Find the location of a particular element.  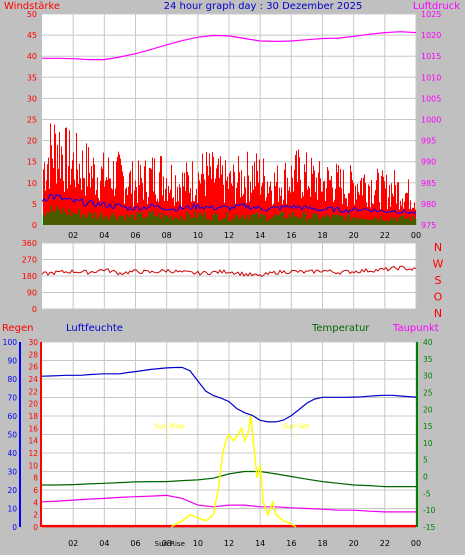

wind-tick-label: 5 is located at coordinates (34, 204).